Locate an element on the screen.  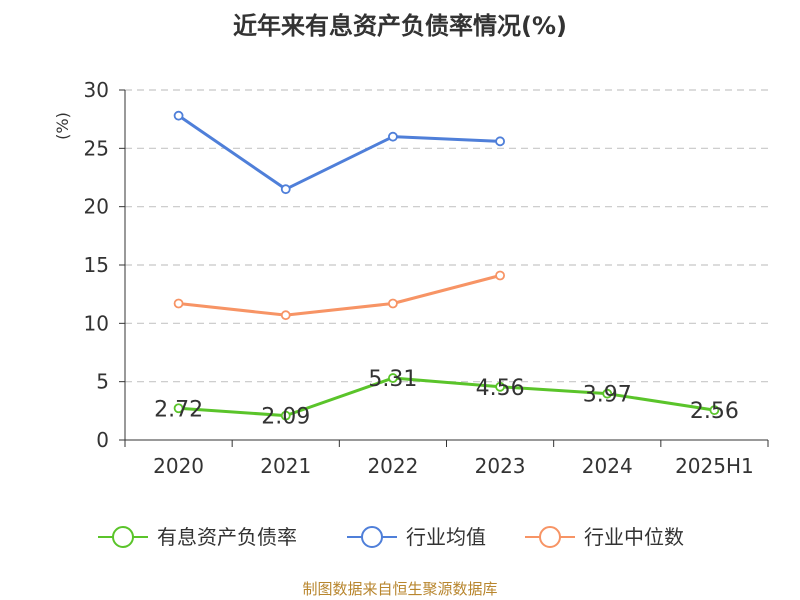
y-tick-label: 15 is located at coordinates (96, 265).